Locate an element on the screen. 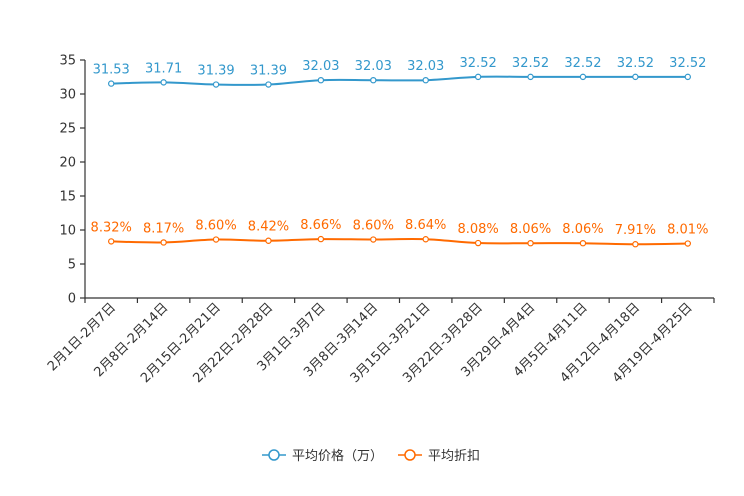 This screenshot has width=744, height=496. y-tick-label: 25 is located at coordinates (67, 129).